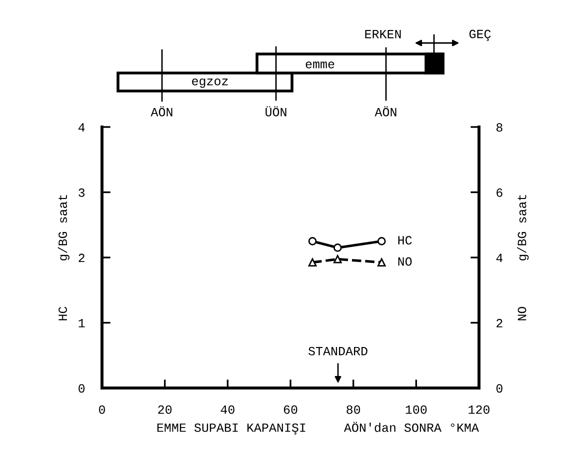  Describe the element at coordinates (499, 388) in the screenshot. I see `y2-tick-label: 0` at that location.